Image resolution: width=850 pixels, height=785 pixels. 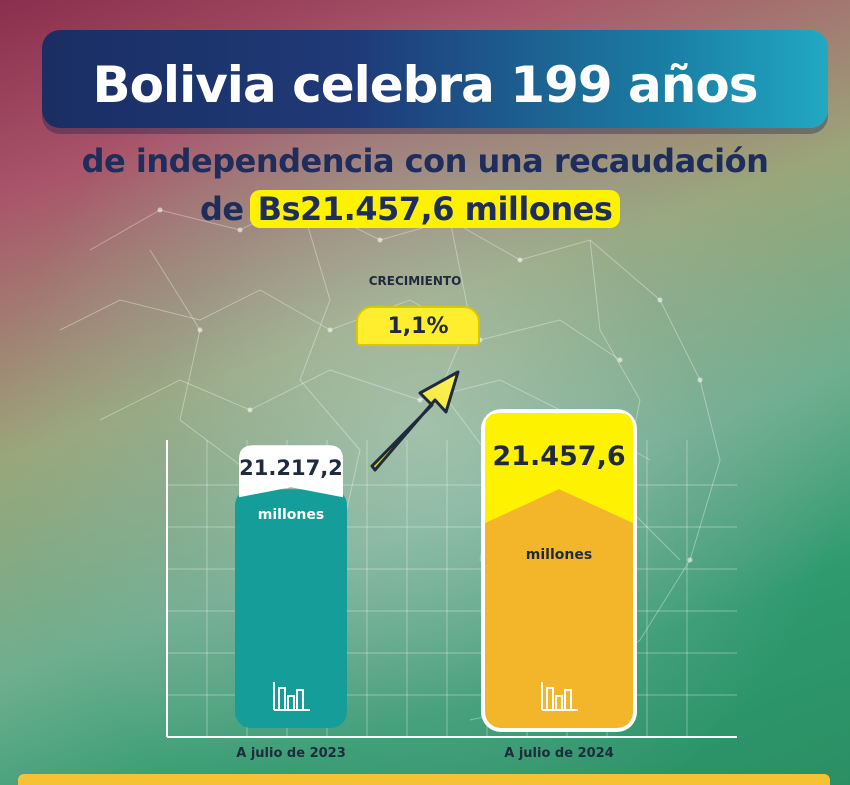 I want to click on subtitle-line-1: de independencia con una recaudación, so click(x=425, y=161).